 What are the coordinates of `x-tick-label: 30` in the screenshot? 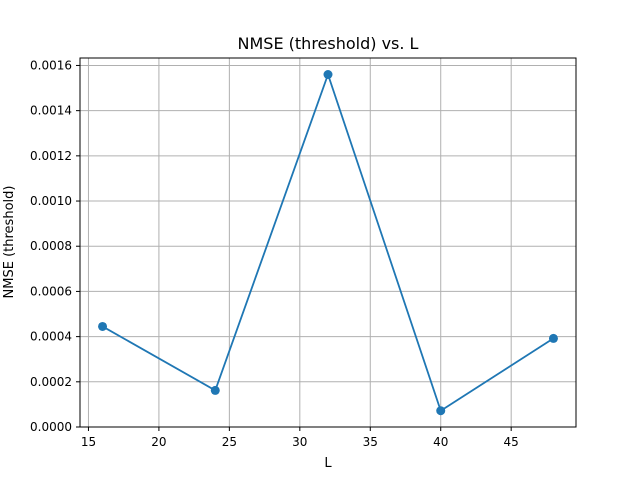 It's located at (299, 442).